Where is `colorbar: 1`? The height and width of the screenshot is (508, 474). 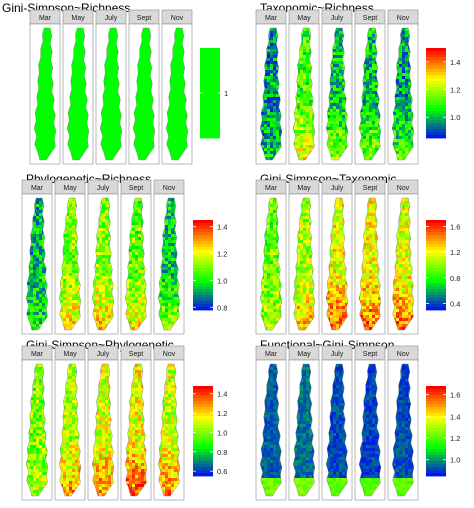
colorbar: 1 is located at coordinates (214, 93).